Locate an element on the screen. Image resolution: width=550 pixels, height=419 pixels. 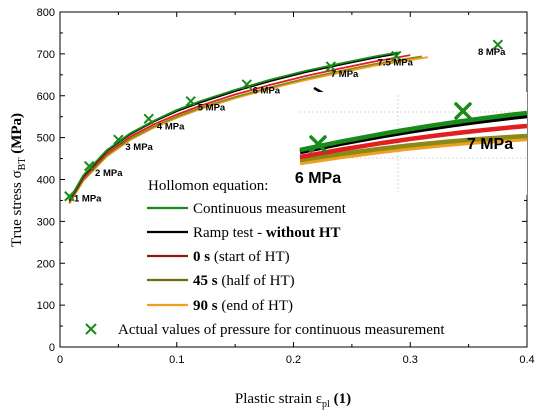
legend-item-90s: 90 s (end of HT) is located at coordinates (220, 306).